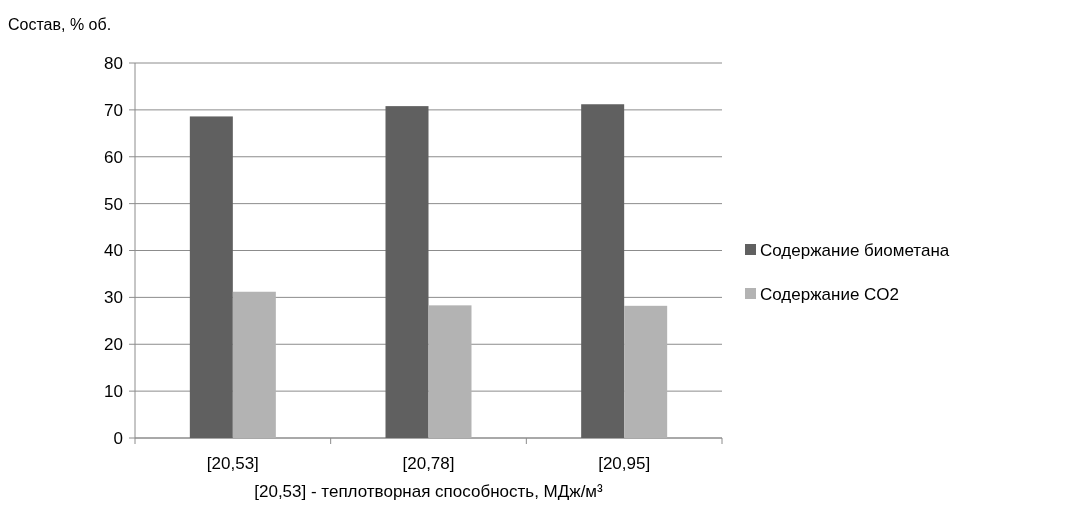  What do you see at coordinates (232, 463) in the screenshot?
I see `x-tick-label: [20,53]` at bounding box center [232, 463].